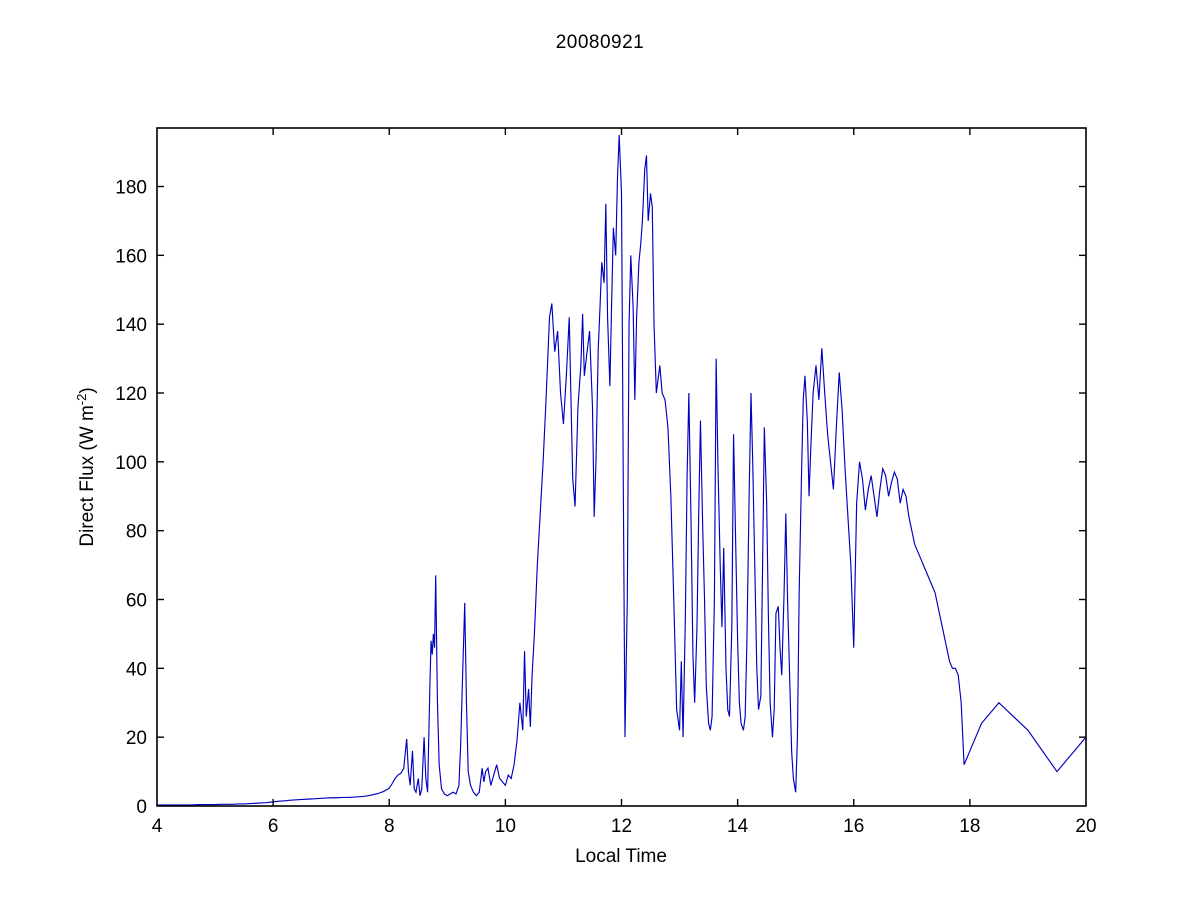 The width and height of the screenshot is (1200, 900). Describe the element at coordinates (738, 826) in the screenshot. I see `x-tick-label: 14` at that location.